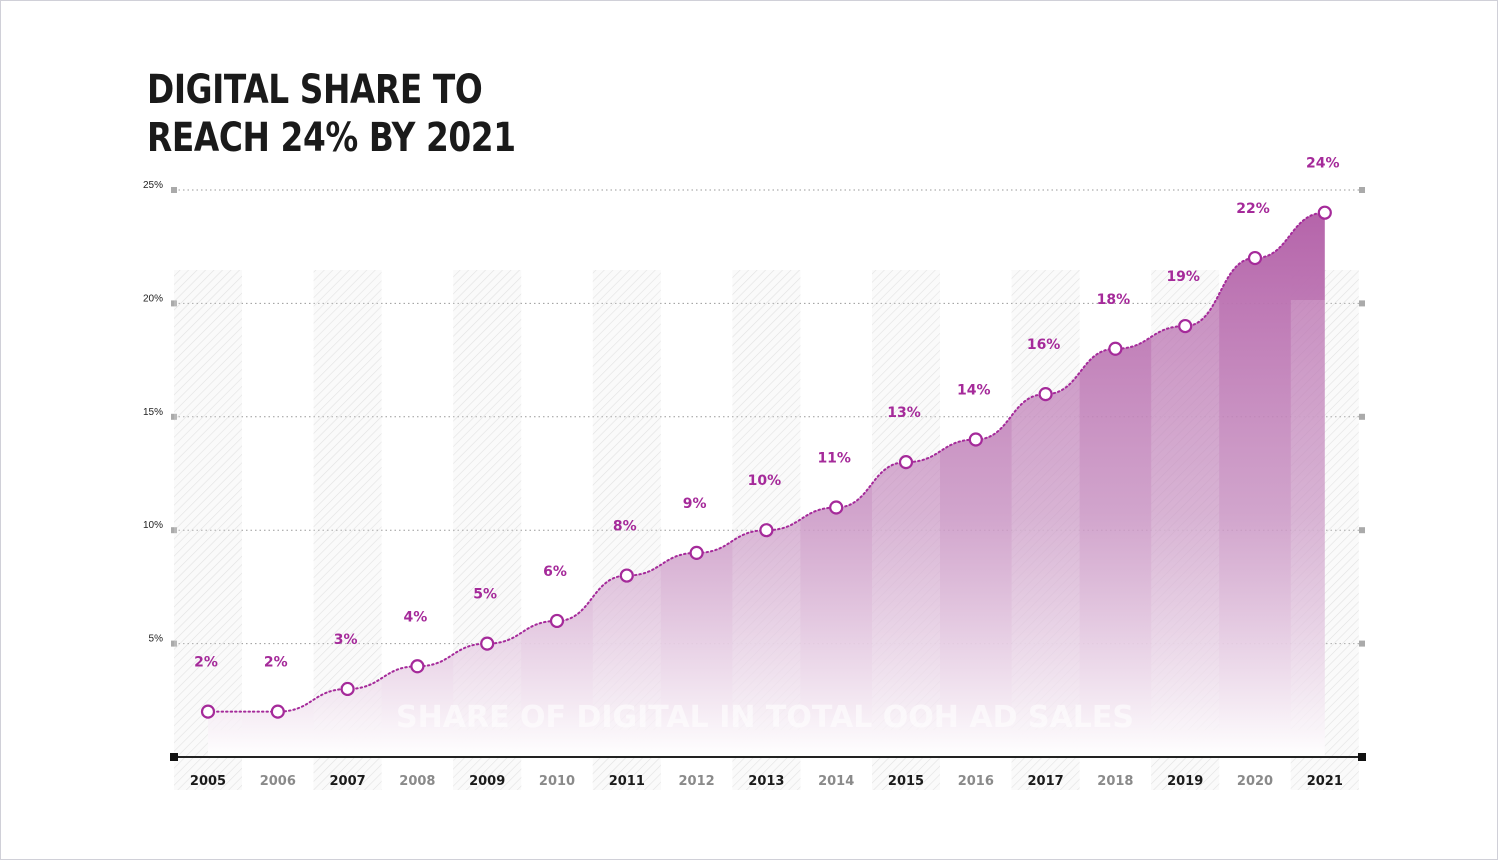  What do you see at coordinates (765, 481) in the screenshot?
I see `data-label: 10%` at bounding box center [765, 481].